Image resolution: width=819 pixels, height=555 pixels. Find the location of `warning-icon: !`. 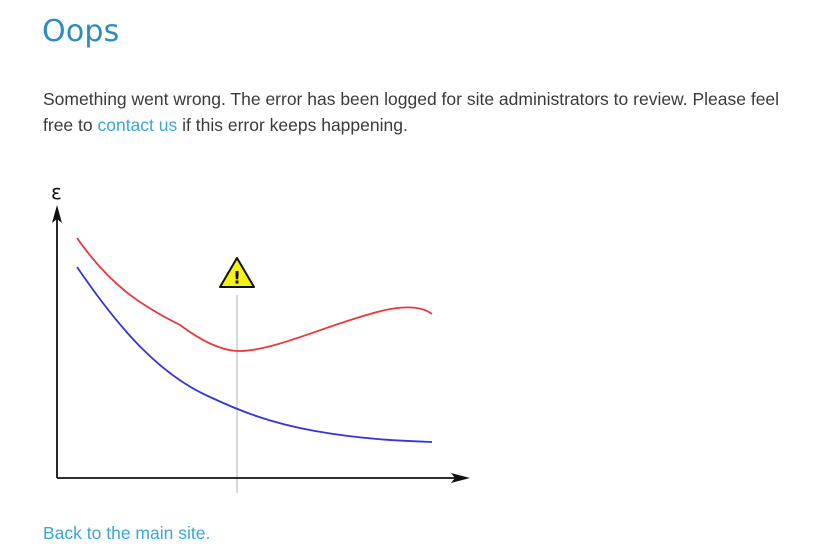

warning-icon: ! is located at coordinates (237, 273).